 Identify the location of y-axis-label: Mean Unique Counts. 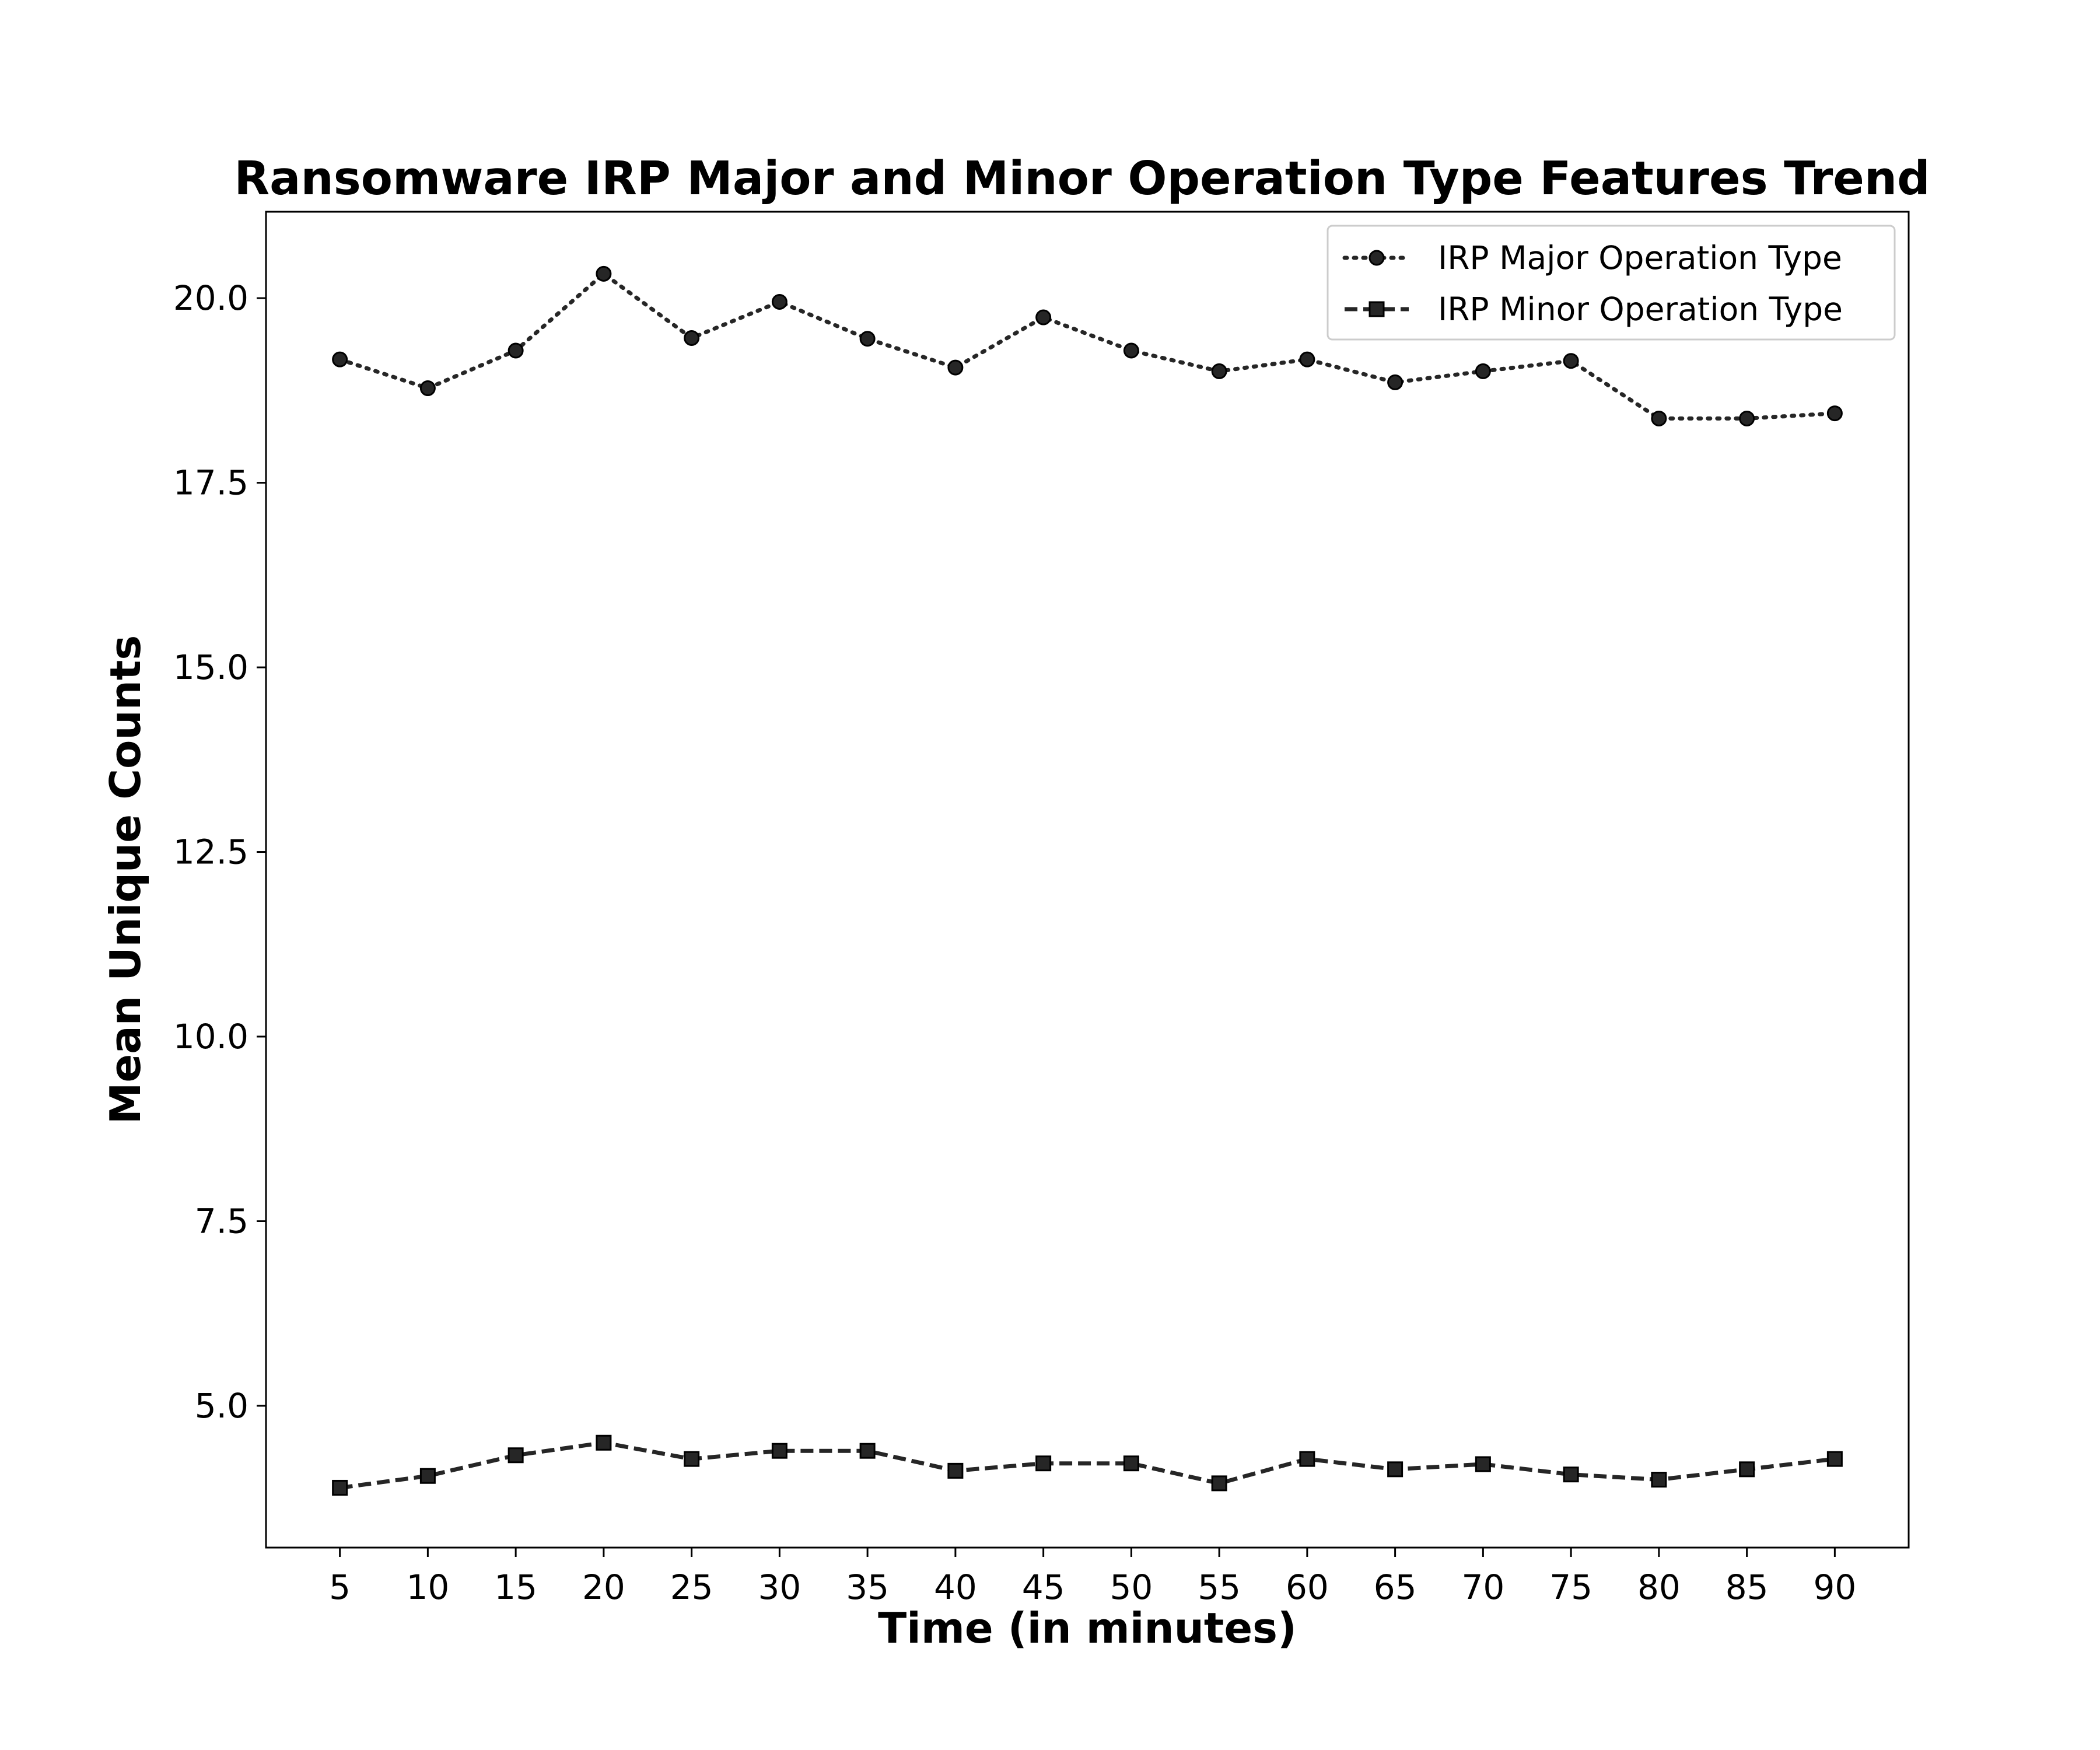
(125, 880).